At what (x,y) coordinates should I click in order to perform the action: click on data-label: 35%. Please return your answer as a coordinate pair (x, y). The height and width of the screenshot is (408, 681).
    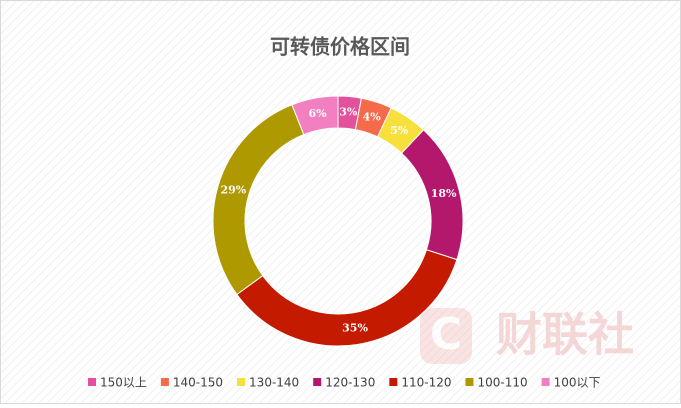
    Looking at the image, I should click on (355, 328).